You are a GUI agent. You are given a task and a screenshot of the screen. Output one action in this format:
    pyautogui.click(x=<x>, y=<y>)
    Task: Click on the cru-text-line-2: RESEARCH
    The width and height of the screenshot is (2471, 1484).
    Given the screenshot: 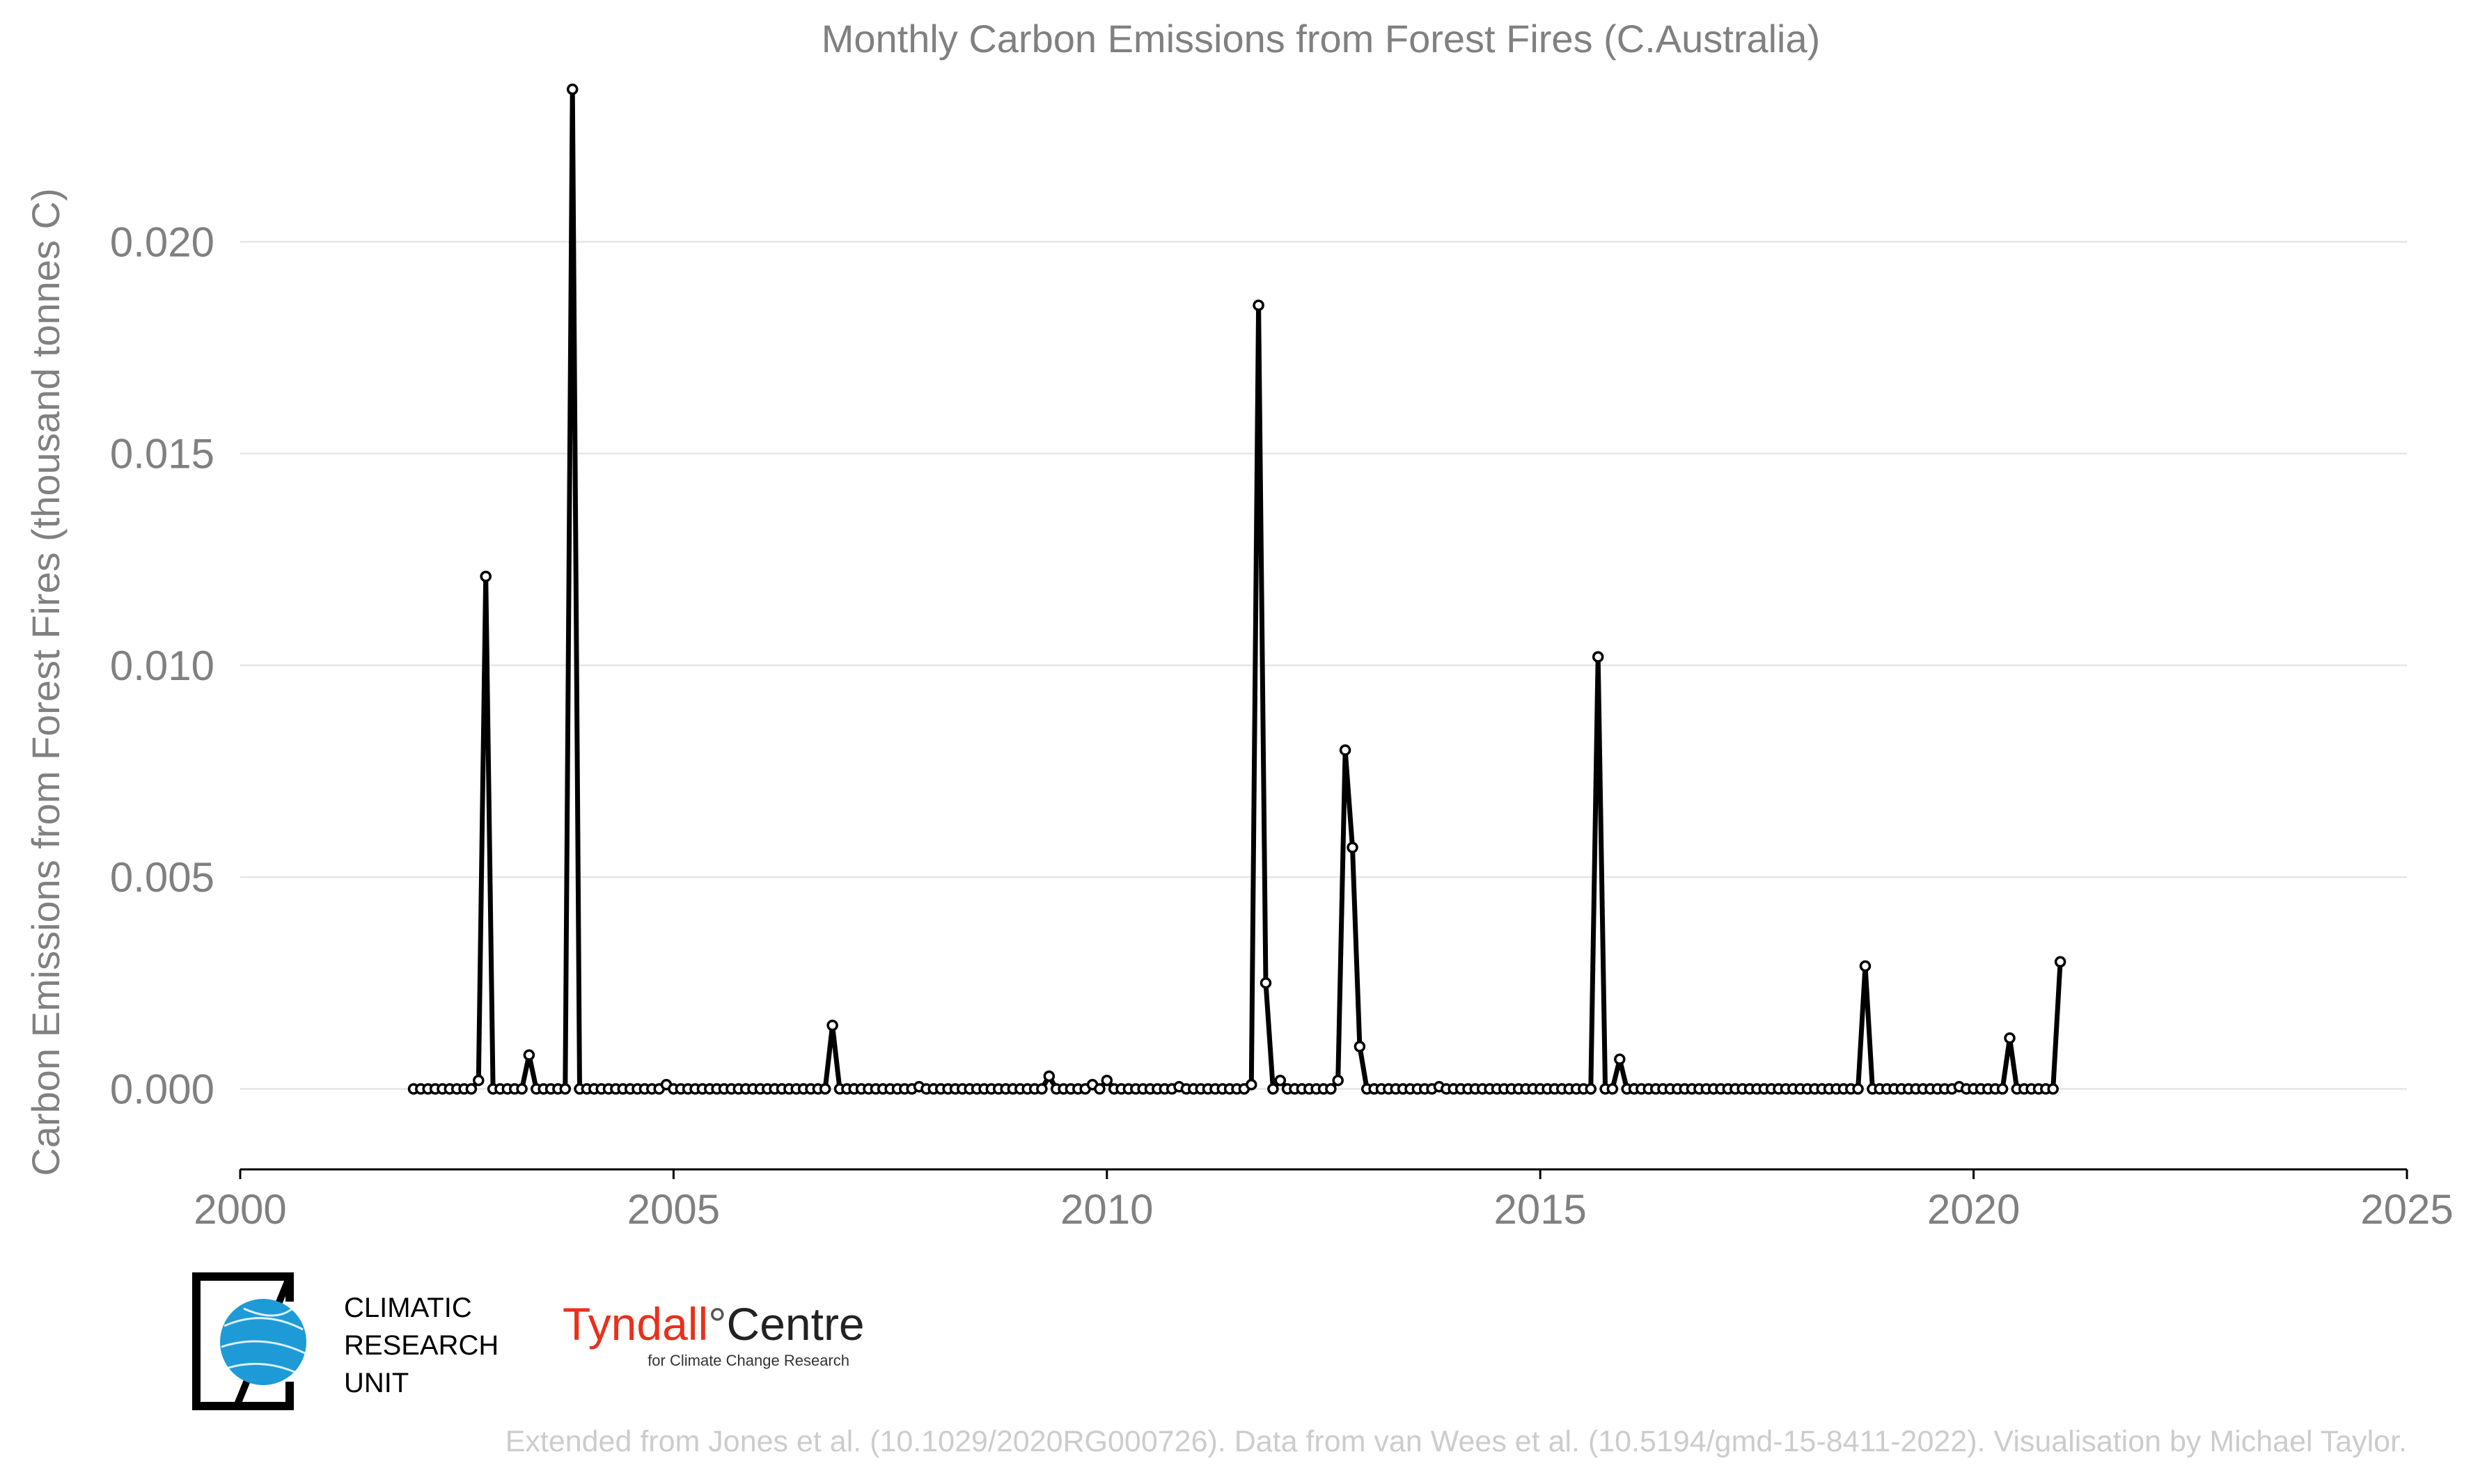 What is the action you would take?
    pyautogui.click(x=421, y=1345)
    